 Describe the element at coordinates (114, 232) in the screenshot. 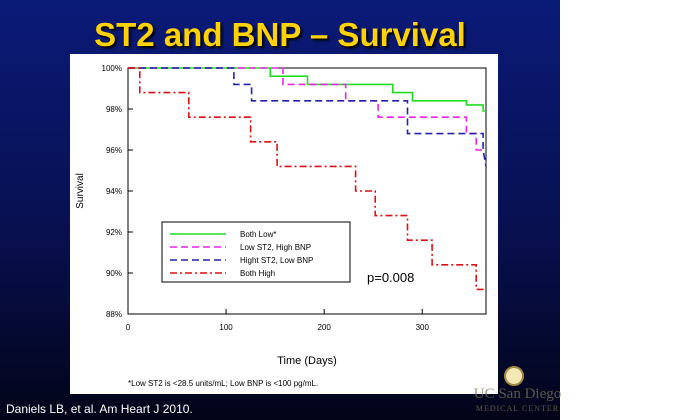

I see `y-tick-label: 92%` at that location.